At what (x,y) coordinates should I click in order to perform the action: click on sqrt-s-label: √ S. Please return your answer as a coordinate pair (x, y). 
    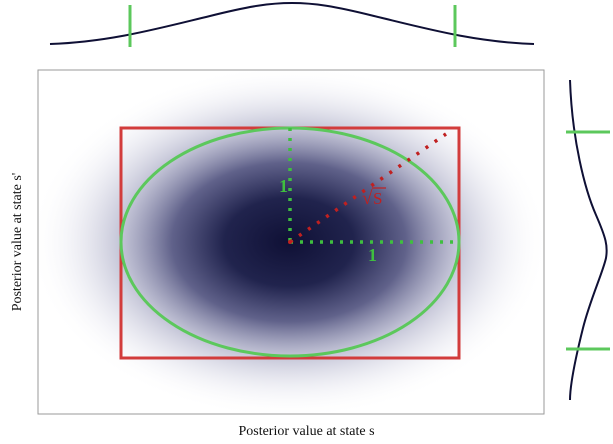
    Looking at the image, I should click on (374, 198).